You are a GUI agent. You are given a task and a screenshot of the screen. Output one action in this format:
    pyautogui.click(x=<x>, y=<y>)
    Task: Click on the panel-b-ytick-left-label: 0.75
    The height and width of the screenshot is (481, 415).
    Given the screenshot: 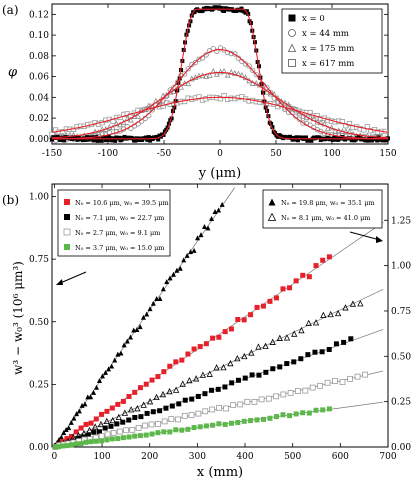 What is the action you would take?
    pyautogui.click(x=39, y=260)
    